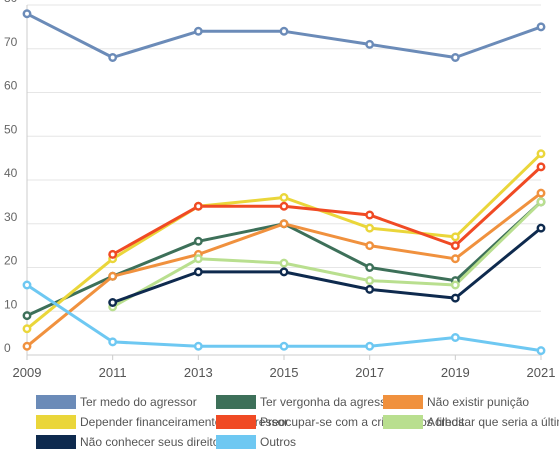  I want to click on legend-label: Ter medo do agressor, so click(138, 402).